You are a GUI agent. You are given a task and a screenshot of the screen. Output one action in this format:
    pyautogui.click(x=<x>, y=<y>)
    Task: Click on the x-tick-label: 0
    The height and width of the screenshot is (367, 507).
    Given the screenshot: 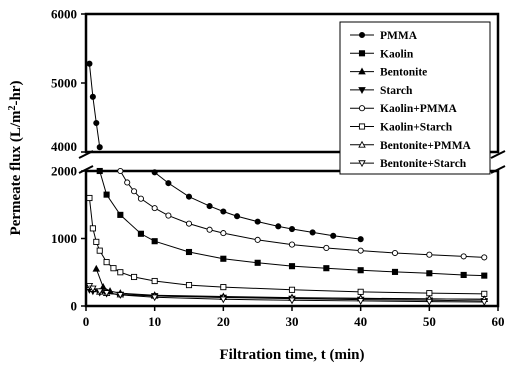 What is the action you would take?
    pyautogui.click(x=86, y=321)
    